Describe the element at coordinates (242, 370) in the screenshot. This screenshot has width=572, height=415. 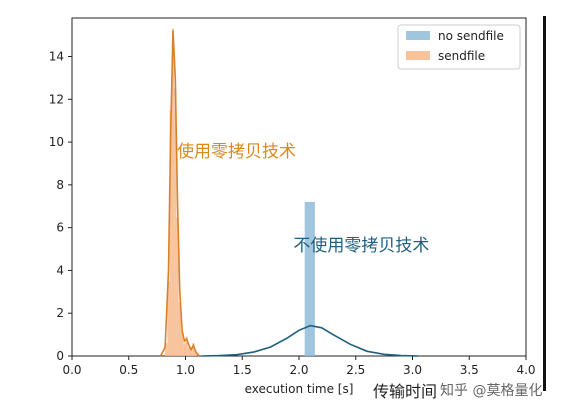
I see `x-tick-label: 1.5` at that location.